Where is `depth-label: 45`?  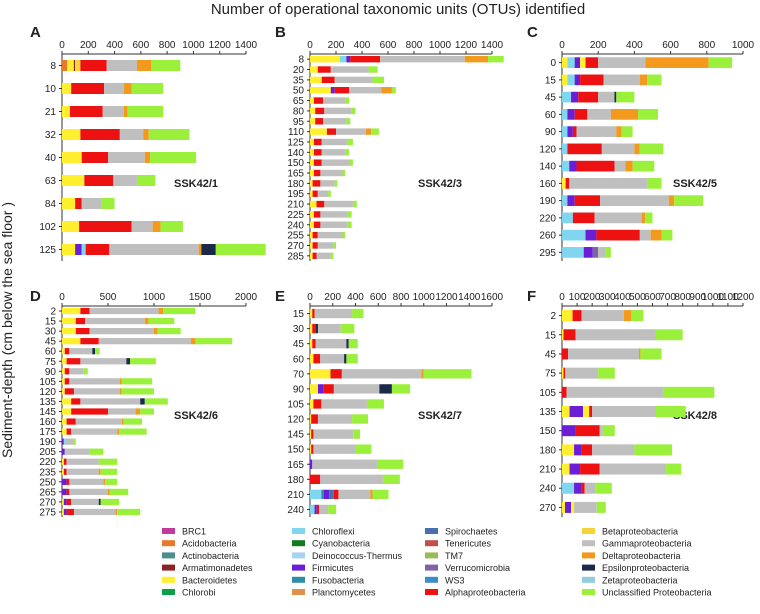 depth-label: 45 is located at coordinates (299, 344).